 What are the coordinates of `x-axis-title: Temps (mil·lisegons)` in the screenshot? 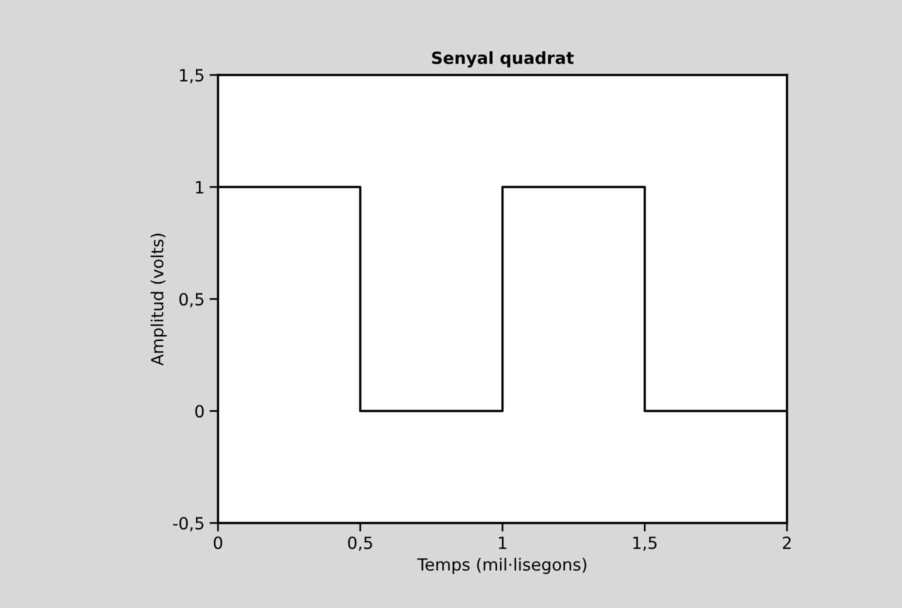 It's located at (501, 566).